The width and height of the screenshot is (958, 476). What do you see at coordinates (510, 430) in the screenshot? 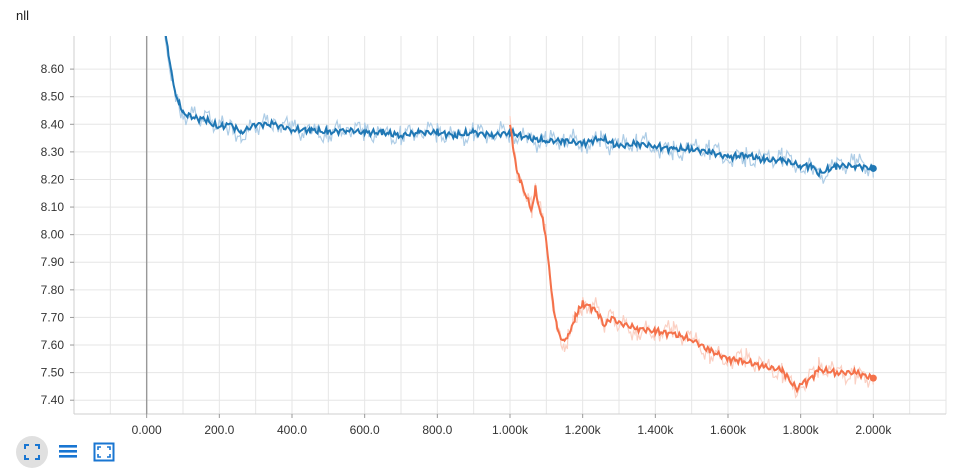
I see `x-tick-label: 1.000k` at bounding box center [510, 430].